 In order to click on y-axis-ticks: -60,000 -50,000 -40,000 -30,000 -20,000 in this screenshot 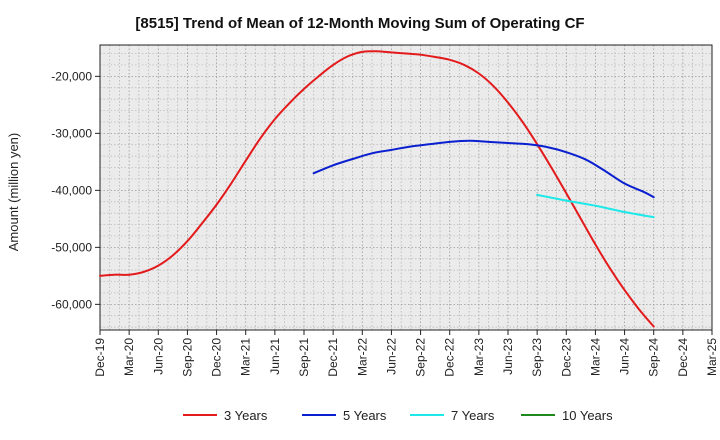, I will do `click(75, 190)`.